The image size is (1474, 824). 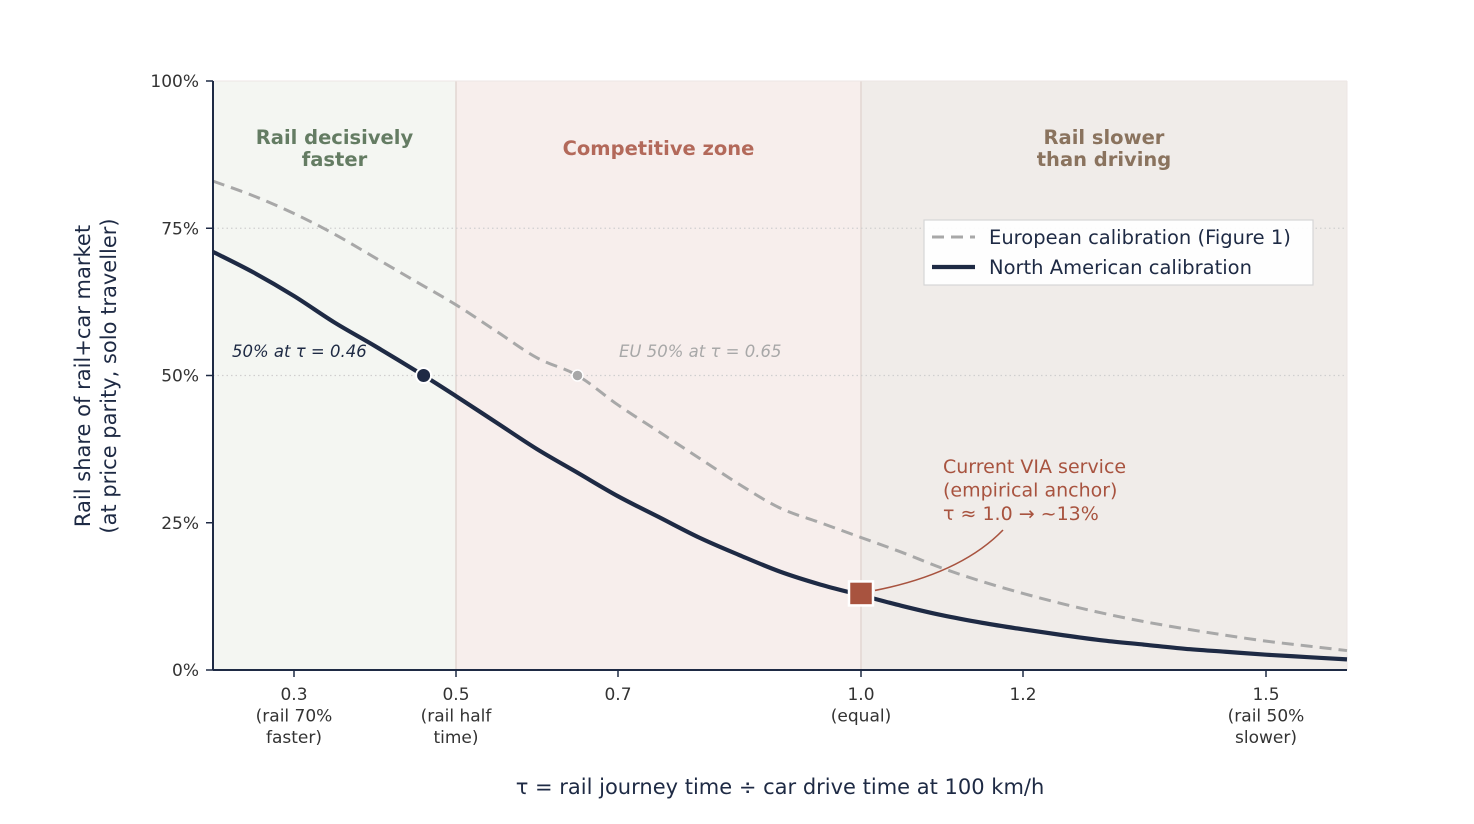 What do you see at coordinates (455, 738) in the screenshot?
I see `x-tick-label: time)` at bounding box center [455, 738].